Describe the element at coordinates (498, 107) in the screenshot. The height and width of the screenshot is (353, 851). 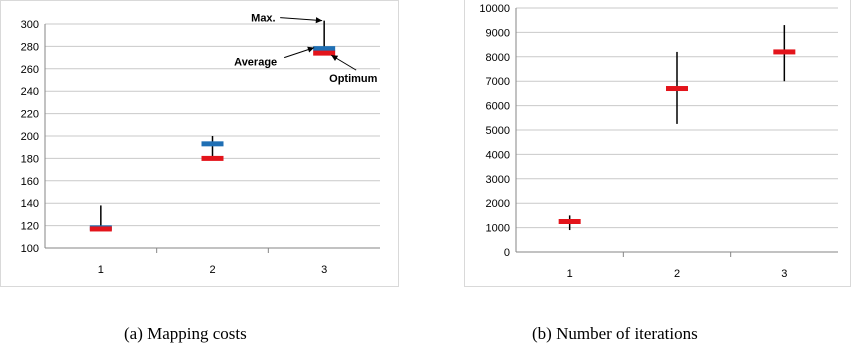
I see `y-tick-label: 6000` at that location.